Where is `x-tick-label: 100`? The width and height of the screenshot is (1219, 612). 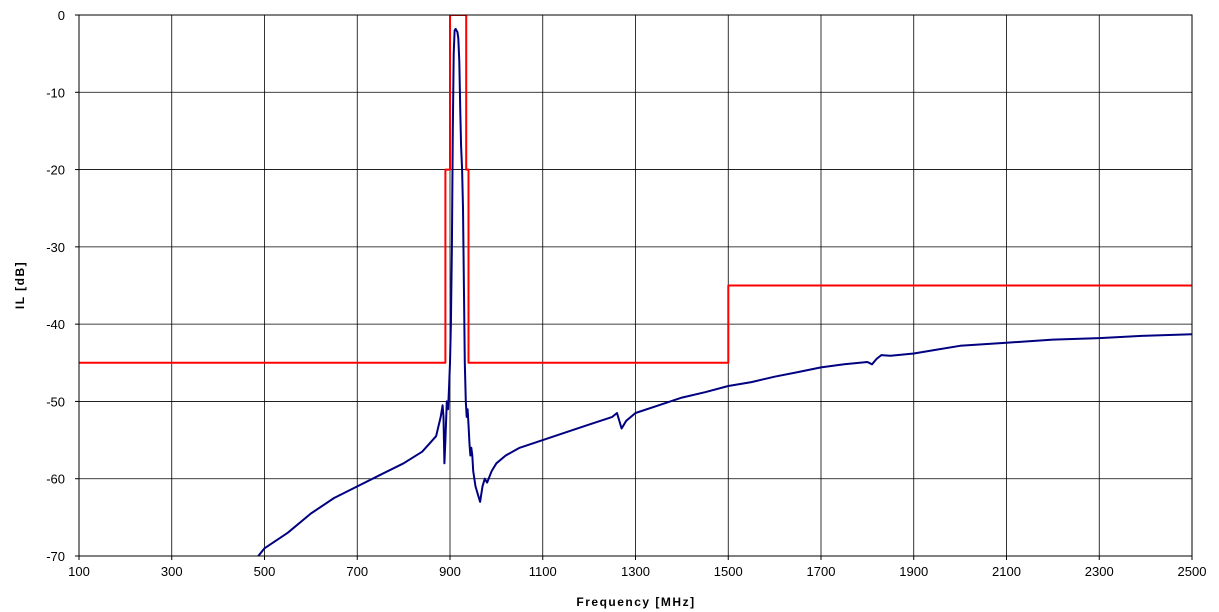
x-tick-label: 100 is located at coordinates (79, 571).